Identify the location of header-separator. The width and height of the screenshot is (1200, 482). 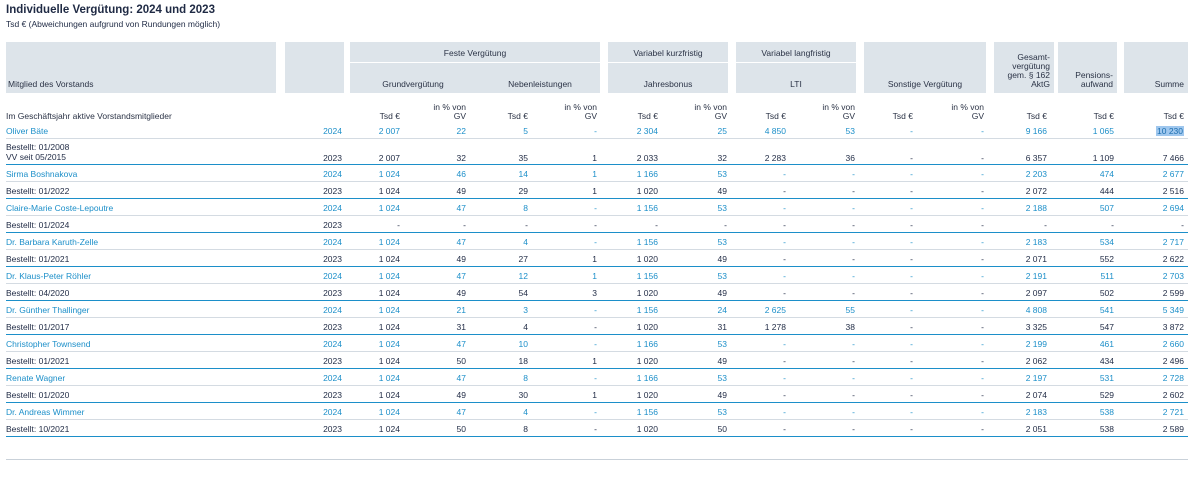
(668, 62).